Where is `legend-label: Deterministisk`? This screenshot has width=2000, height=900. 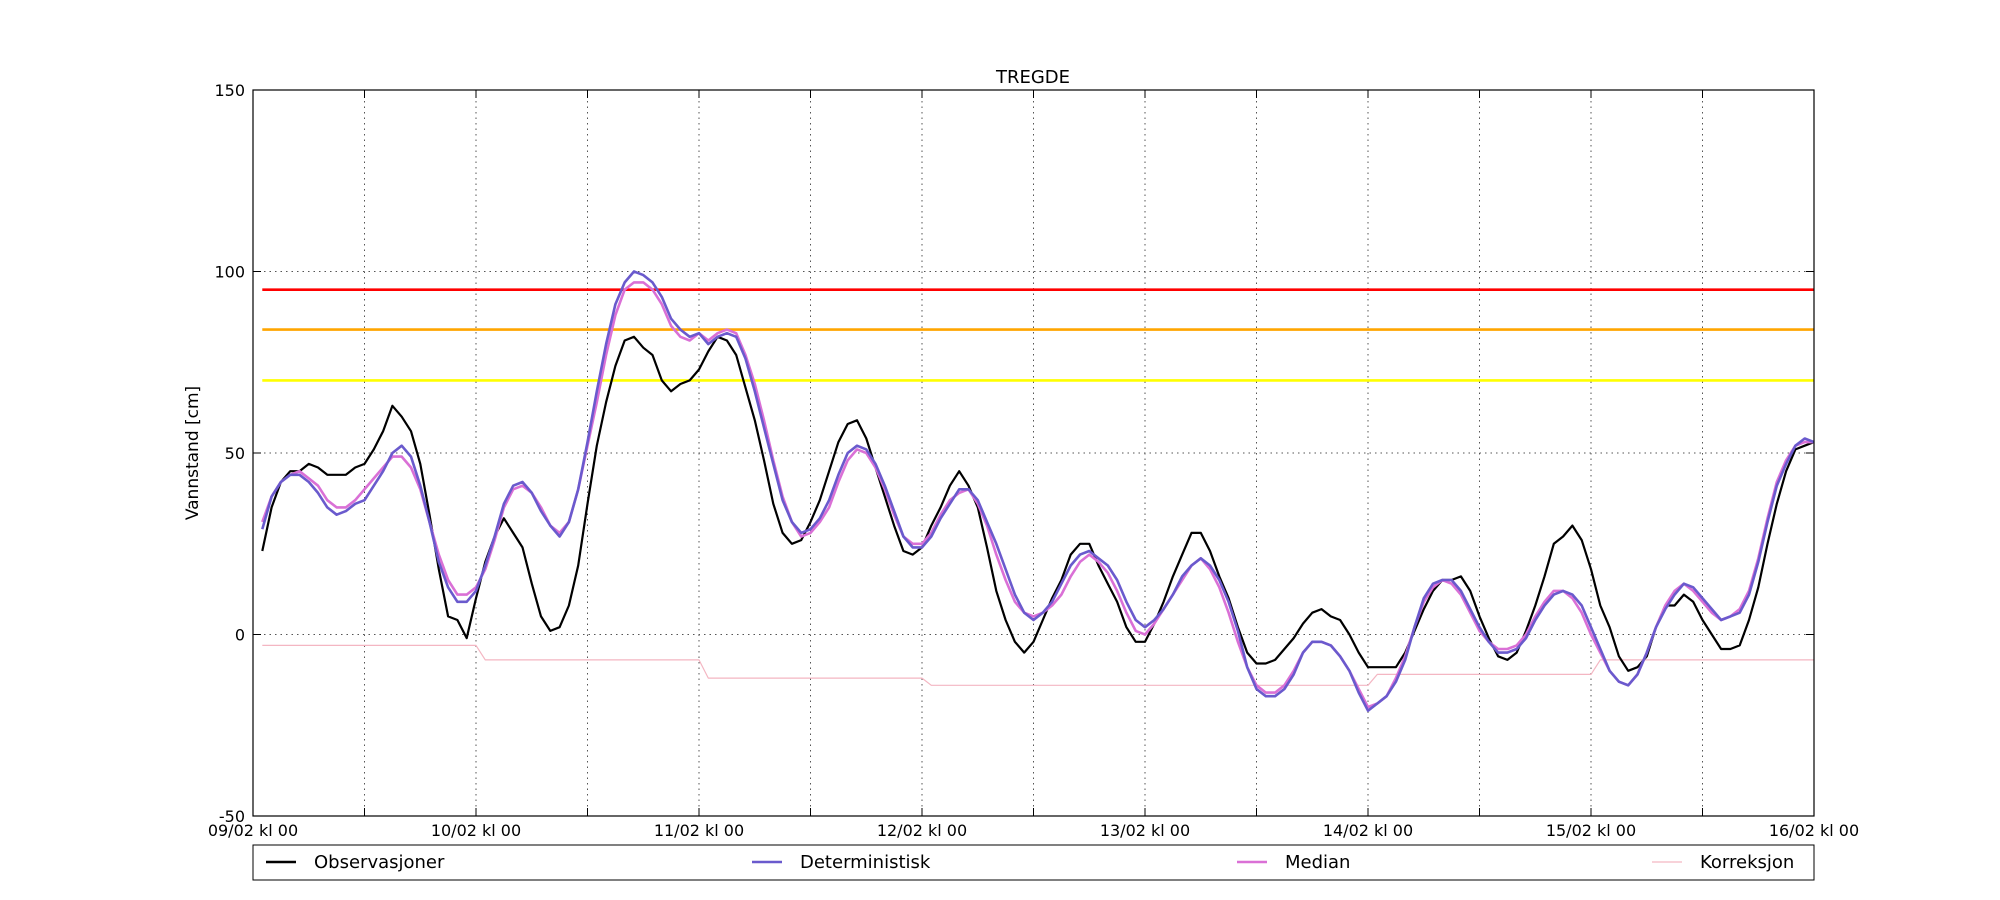 legend-label: Deterministisk is located at coordinates (865, 862).